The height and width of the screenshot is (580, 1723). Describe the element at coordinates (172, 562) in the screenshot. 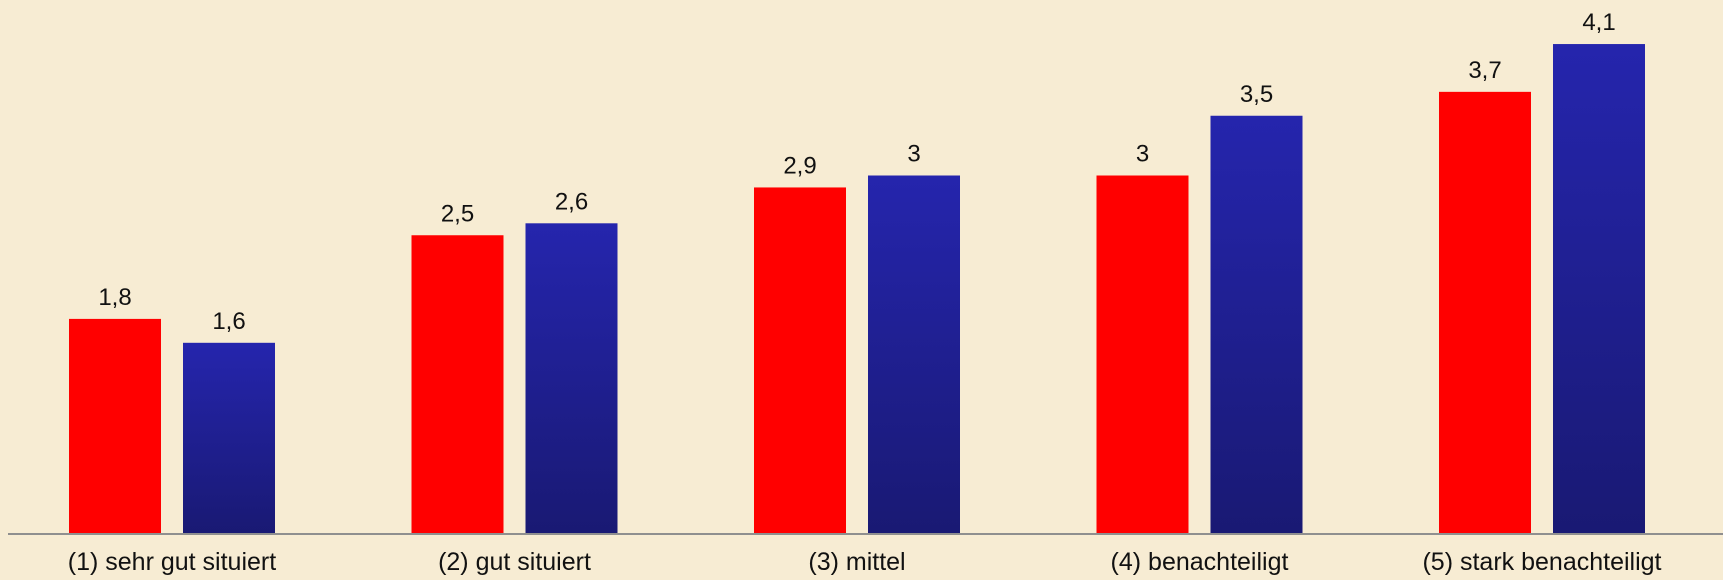

I see `category-label-1: (1) sehr gut situiert` at that location.